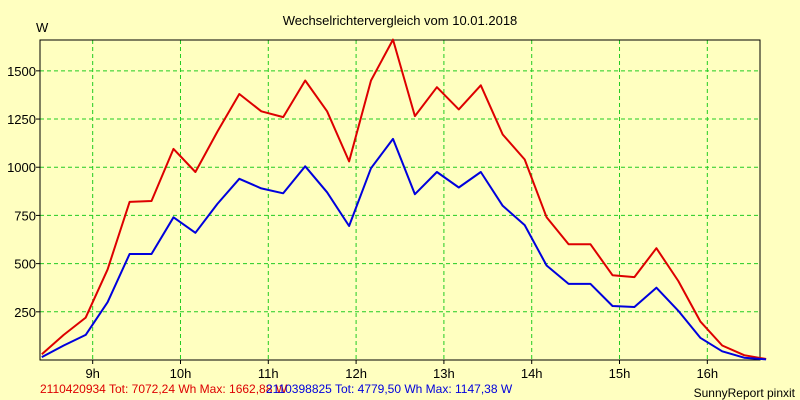  Describe the element at coordinates (21, 167) in the screenshot. I see `y-tick-label: 1000` at that location.